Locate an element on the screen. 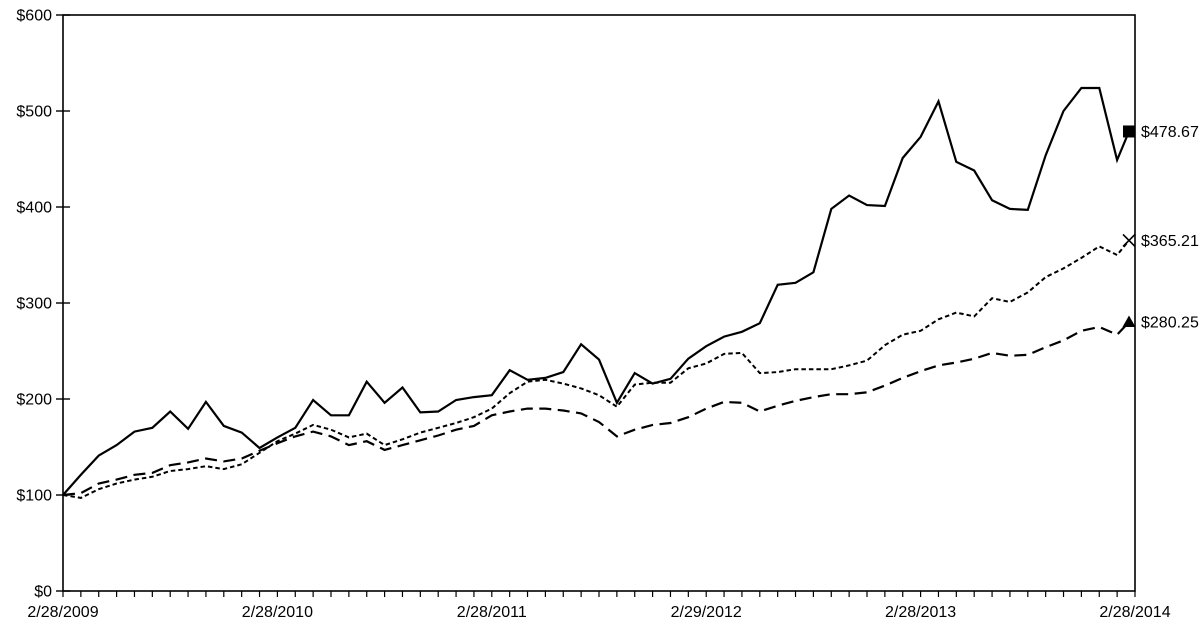  x-tick-label: 2/28/2011 is located at coordinates (492, 612).